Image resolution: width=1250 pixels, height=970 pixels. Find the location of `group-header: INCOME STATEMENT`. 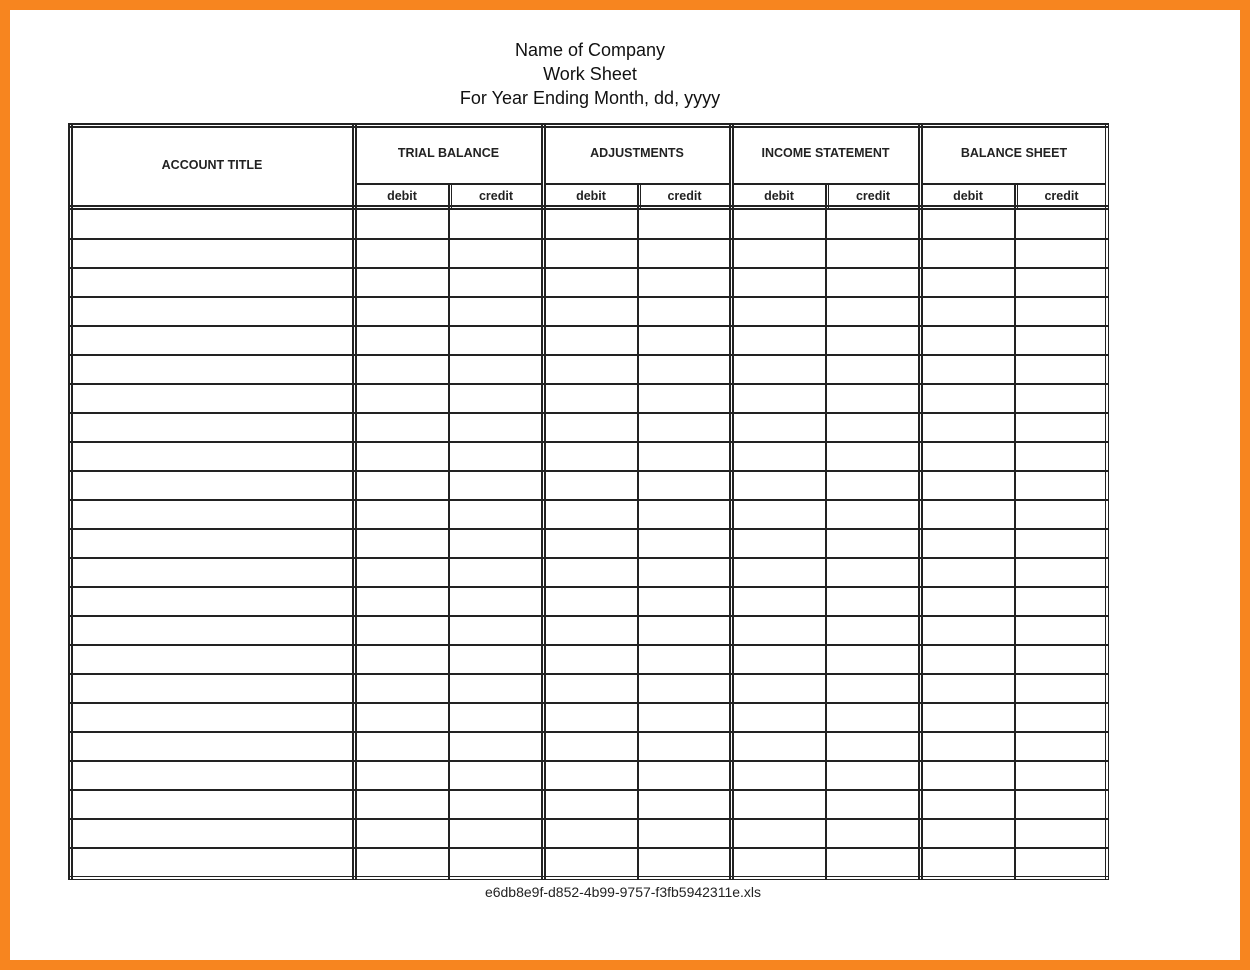

group-header: INCOME STATEMENT is located at coordinates (825, 153).